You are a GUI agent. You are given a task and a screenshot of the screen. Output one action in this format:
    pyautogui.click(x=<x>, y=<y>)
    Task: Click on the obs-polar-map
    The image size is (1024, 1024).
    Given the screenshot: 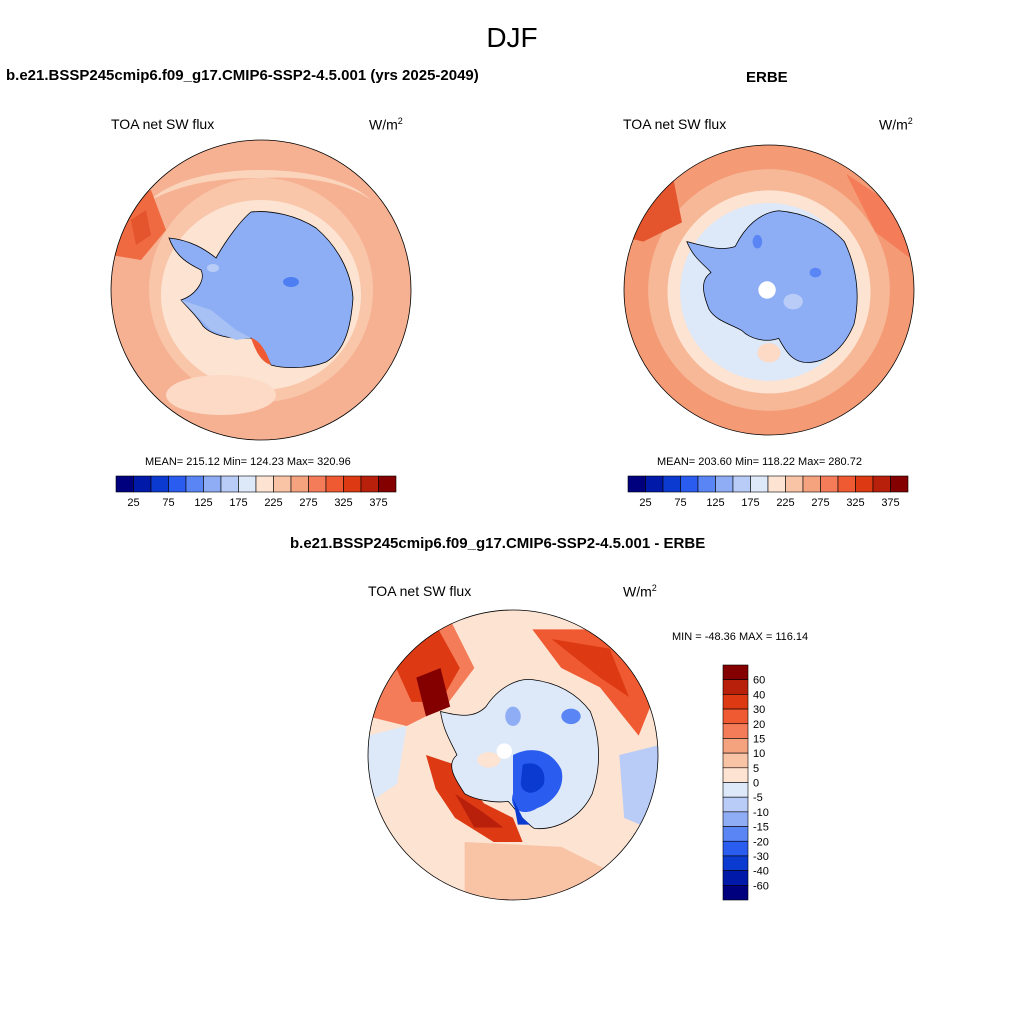 What is the action you would take?
    pyautogui.click(x=769, y=290)
    